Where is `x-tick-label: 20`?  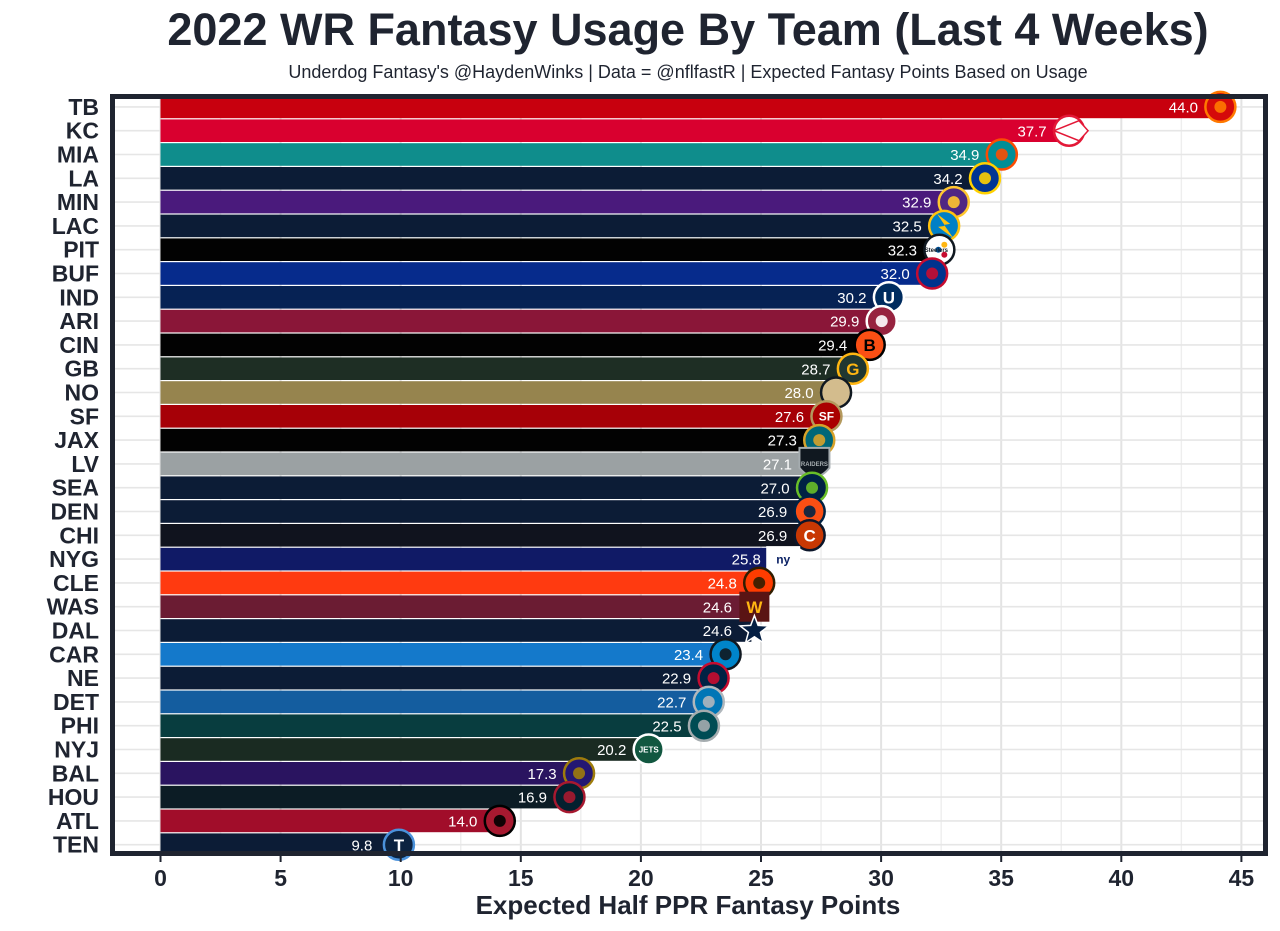 x-tick-label: 20 is located at coordinates (641, 878).